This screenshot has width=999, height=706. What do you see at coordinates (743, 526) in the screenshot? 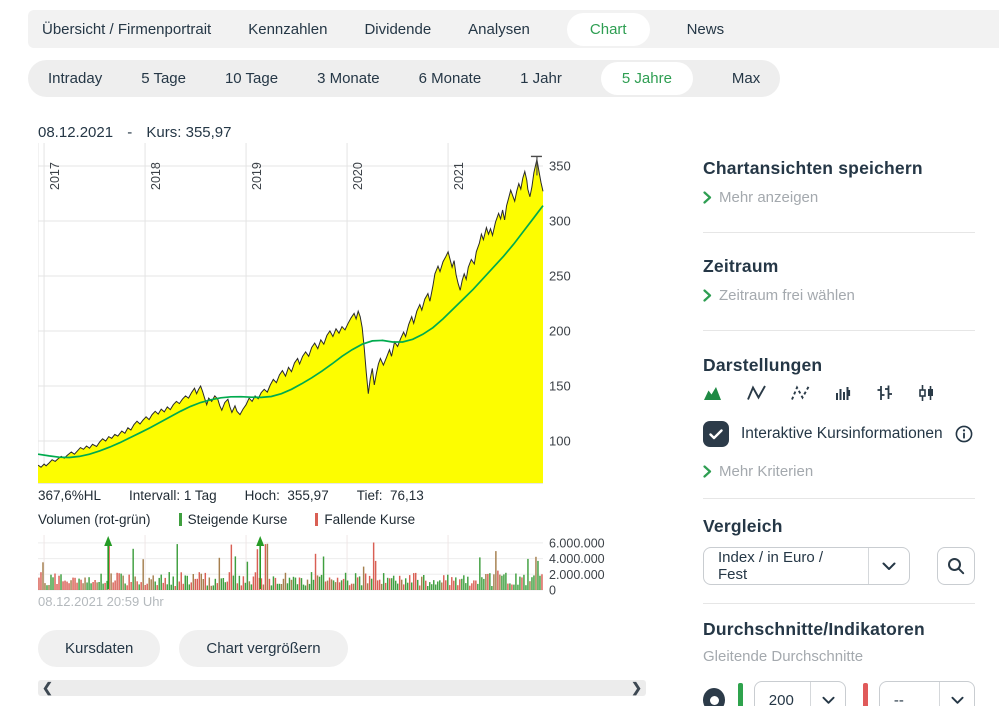
I see `vergleich-title: Vergleich` at bounding box center [743, 526].